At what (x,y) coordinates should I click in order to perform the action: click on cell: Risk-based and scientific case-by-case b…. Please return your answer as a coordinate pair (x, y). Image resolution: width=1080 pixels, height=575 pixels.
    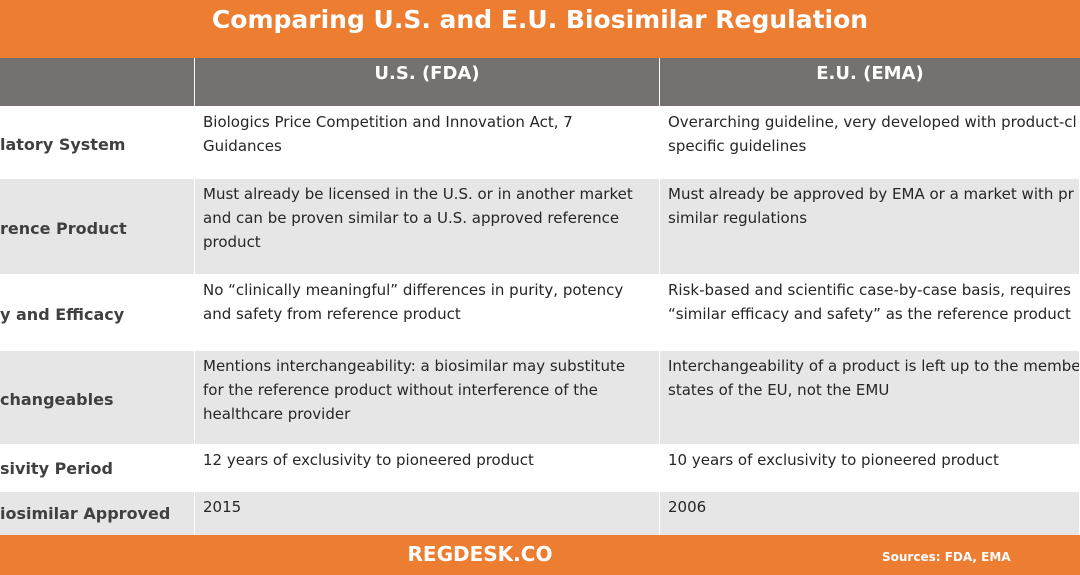
    Looking at the image, I should click on (870, 312).